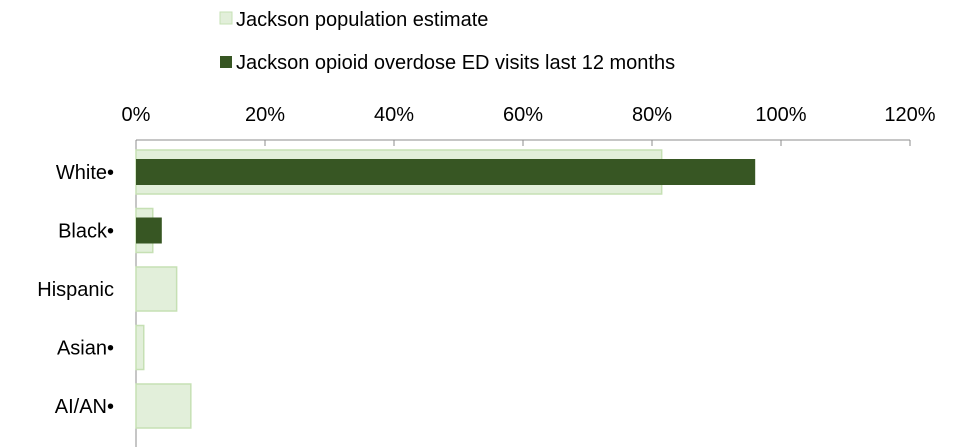  What do you see at coordinates (84, 407) in the screenshot?
I see `category-label: AI/AN•` at bounding box center [84, 407].